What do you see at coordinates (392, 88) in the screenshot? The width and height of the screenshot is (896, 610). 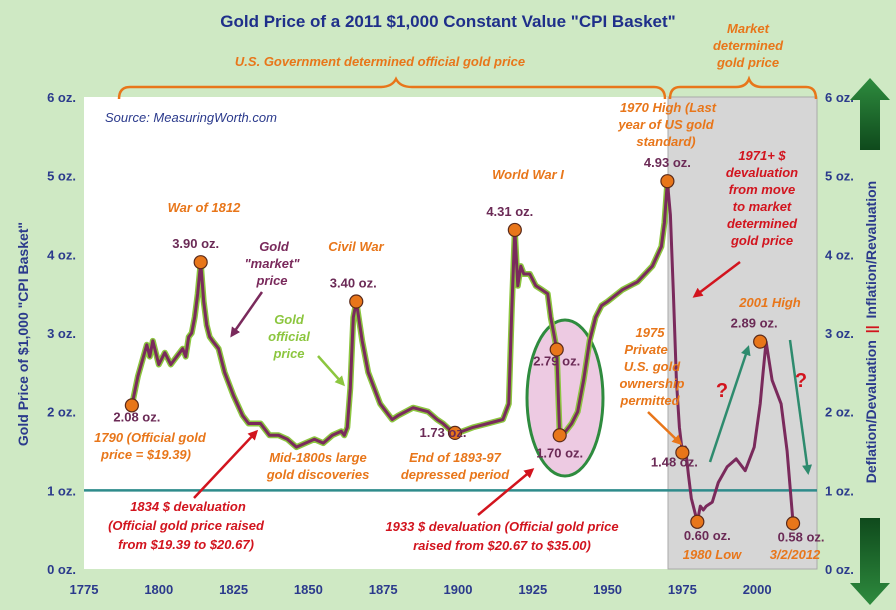 I see `gov-brace` at bounding box center [392, 88].